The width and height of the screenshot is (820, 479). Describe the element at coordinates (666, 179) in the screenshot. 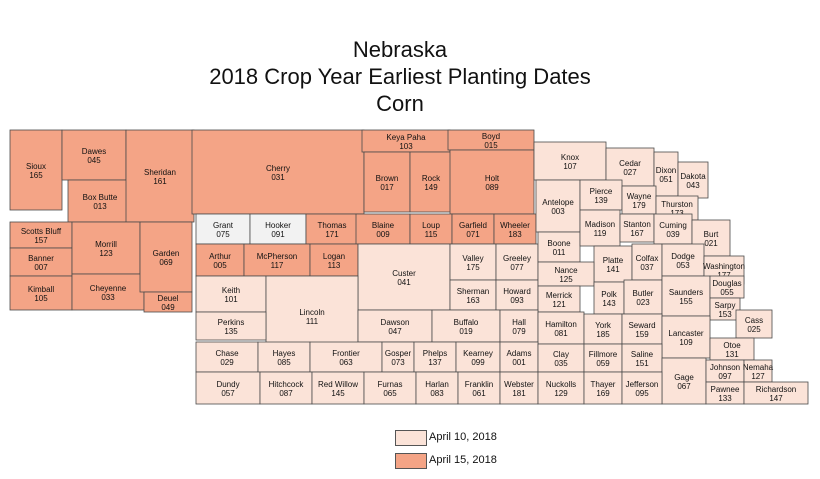

I see `county-code: 051` at that location.